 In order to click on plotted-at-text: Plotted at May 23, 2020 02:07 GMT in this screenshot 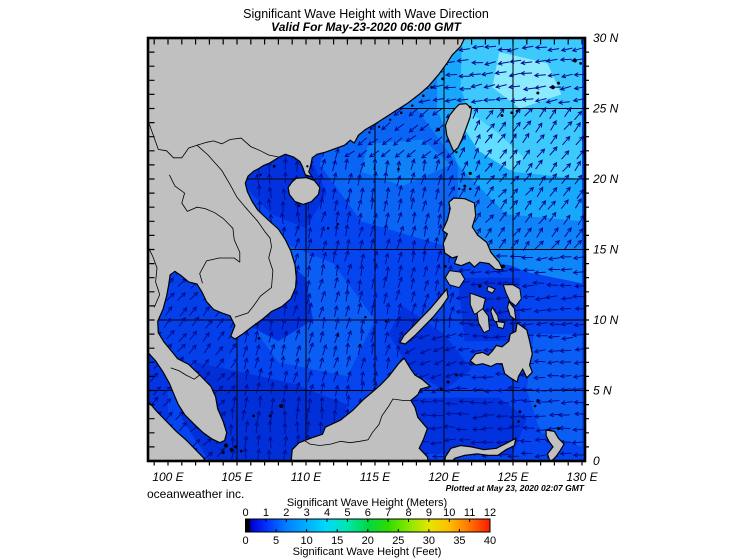, I will do `click(515, 488)`.